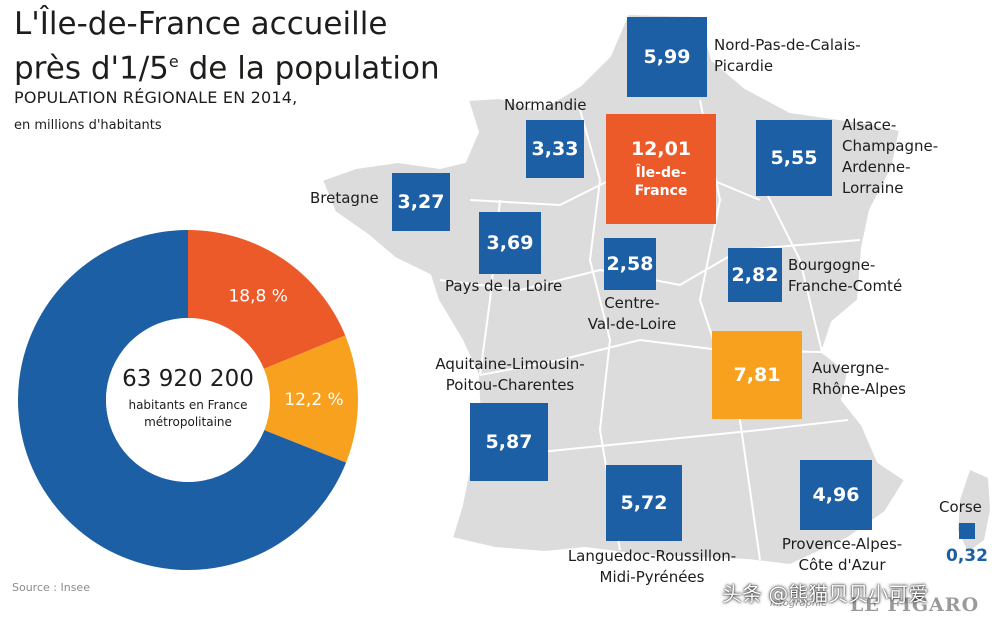  Describe the element at coordinates (661, 149) in the screenshot. I see `value-ile-de-france: 12,01` at that location.